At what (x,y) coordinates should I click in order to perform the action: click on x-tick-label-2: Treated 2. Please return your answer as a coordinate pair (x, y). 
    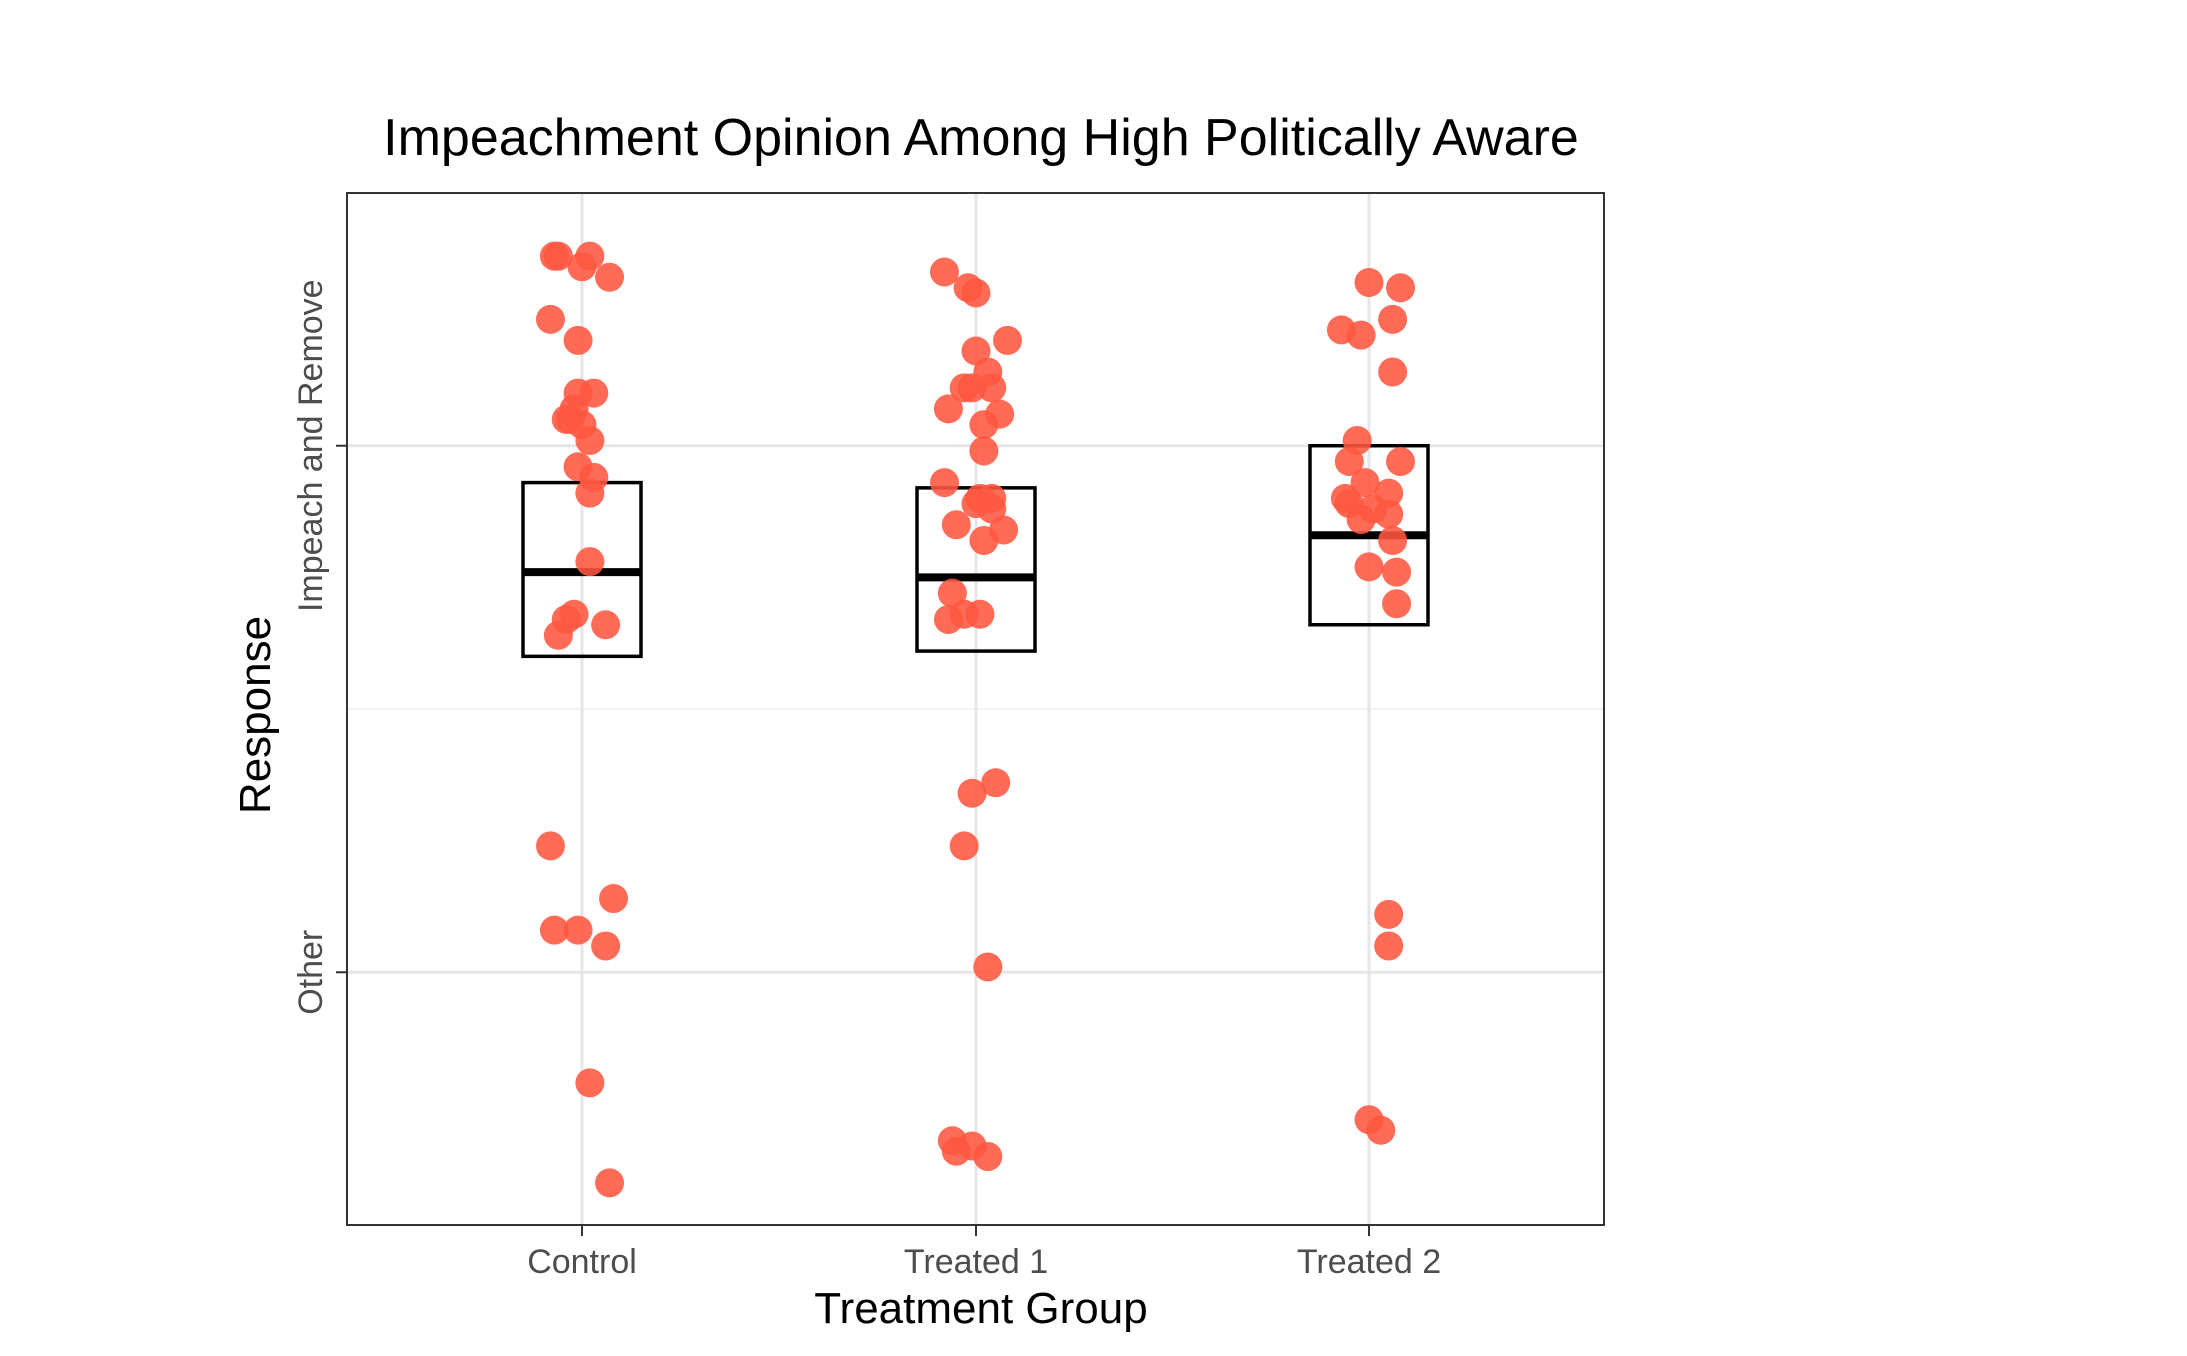
    Looking at the image, I should click on (1369, 1262).